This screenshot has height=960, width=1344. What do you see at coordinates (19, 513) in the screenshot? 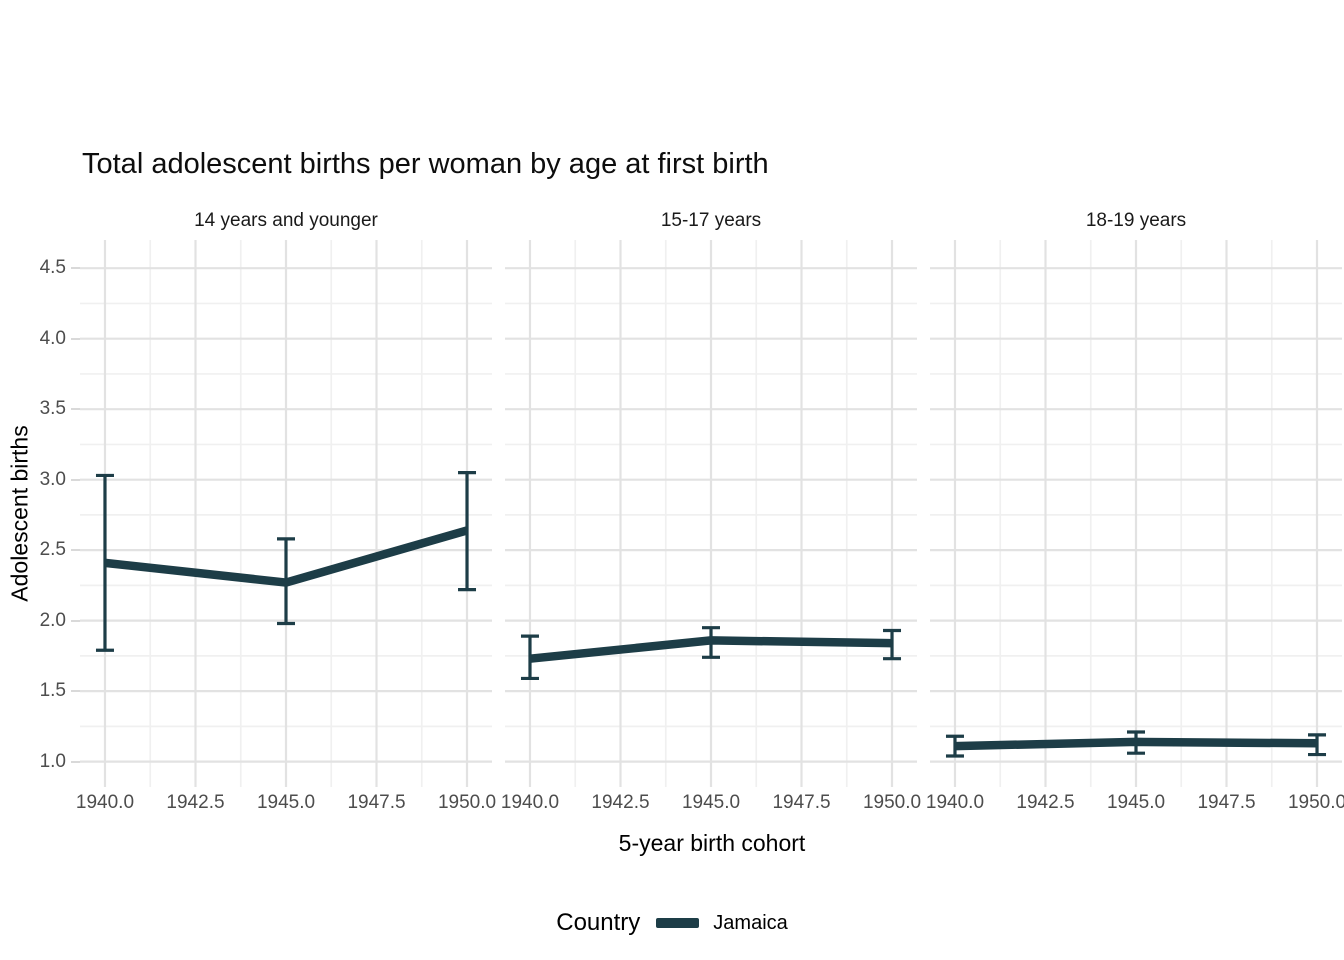
I see `y-axis-title: Adolescent births` at bounding box center [19, 513].